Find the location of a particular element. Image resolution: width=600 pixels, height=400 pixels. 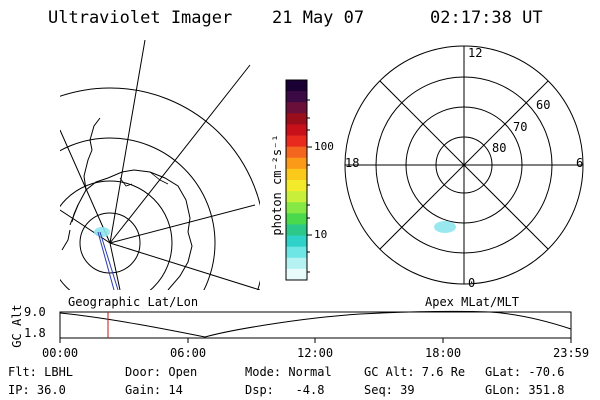

colorbar-unit-label: photon cm⁻²s⁻¹ is located at coordinates (277, 185).